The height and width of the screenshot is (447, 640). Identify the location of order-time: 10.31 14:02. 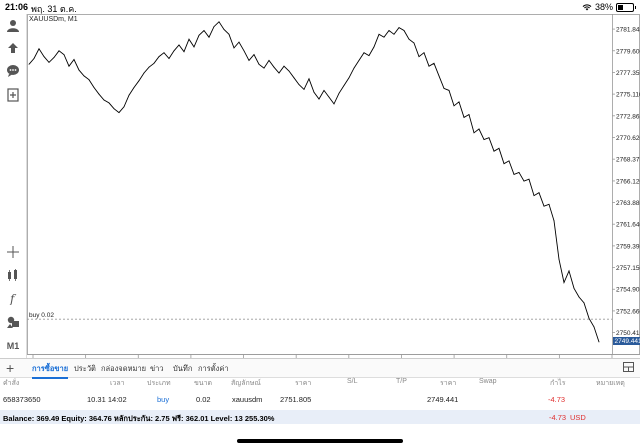
(107, 399).